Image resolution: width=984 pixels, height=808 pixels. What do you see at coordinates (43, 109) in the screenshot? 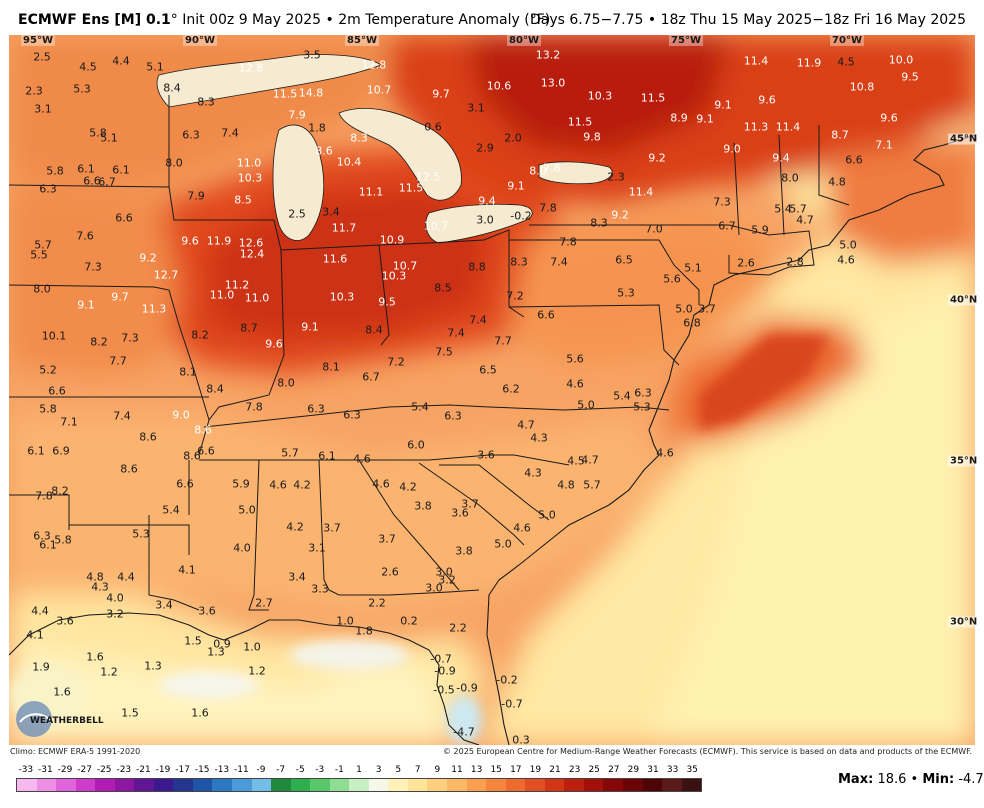
I see `anomaly-value: 3.1` at bounding box center [43, 109].